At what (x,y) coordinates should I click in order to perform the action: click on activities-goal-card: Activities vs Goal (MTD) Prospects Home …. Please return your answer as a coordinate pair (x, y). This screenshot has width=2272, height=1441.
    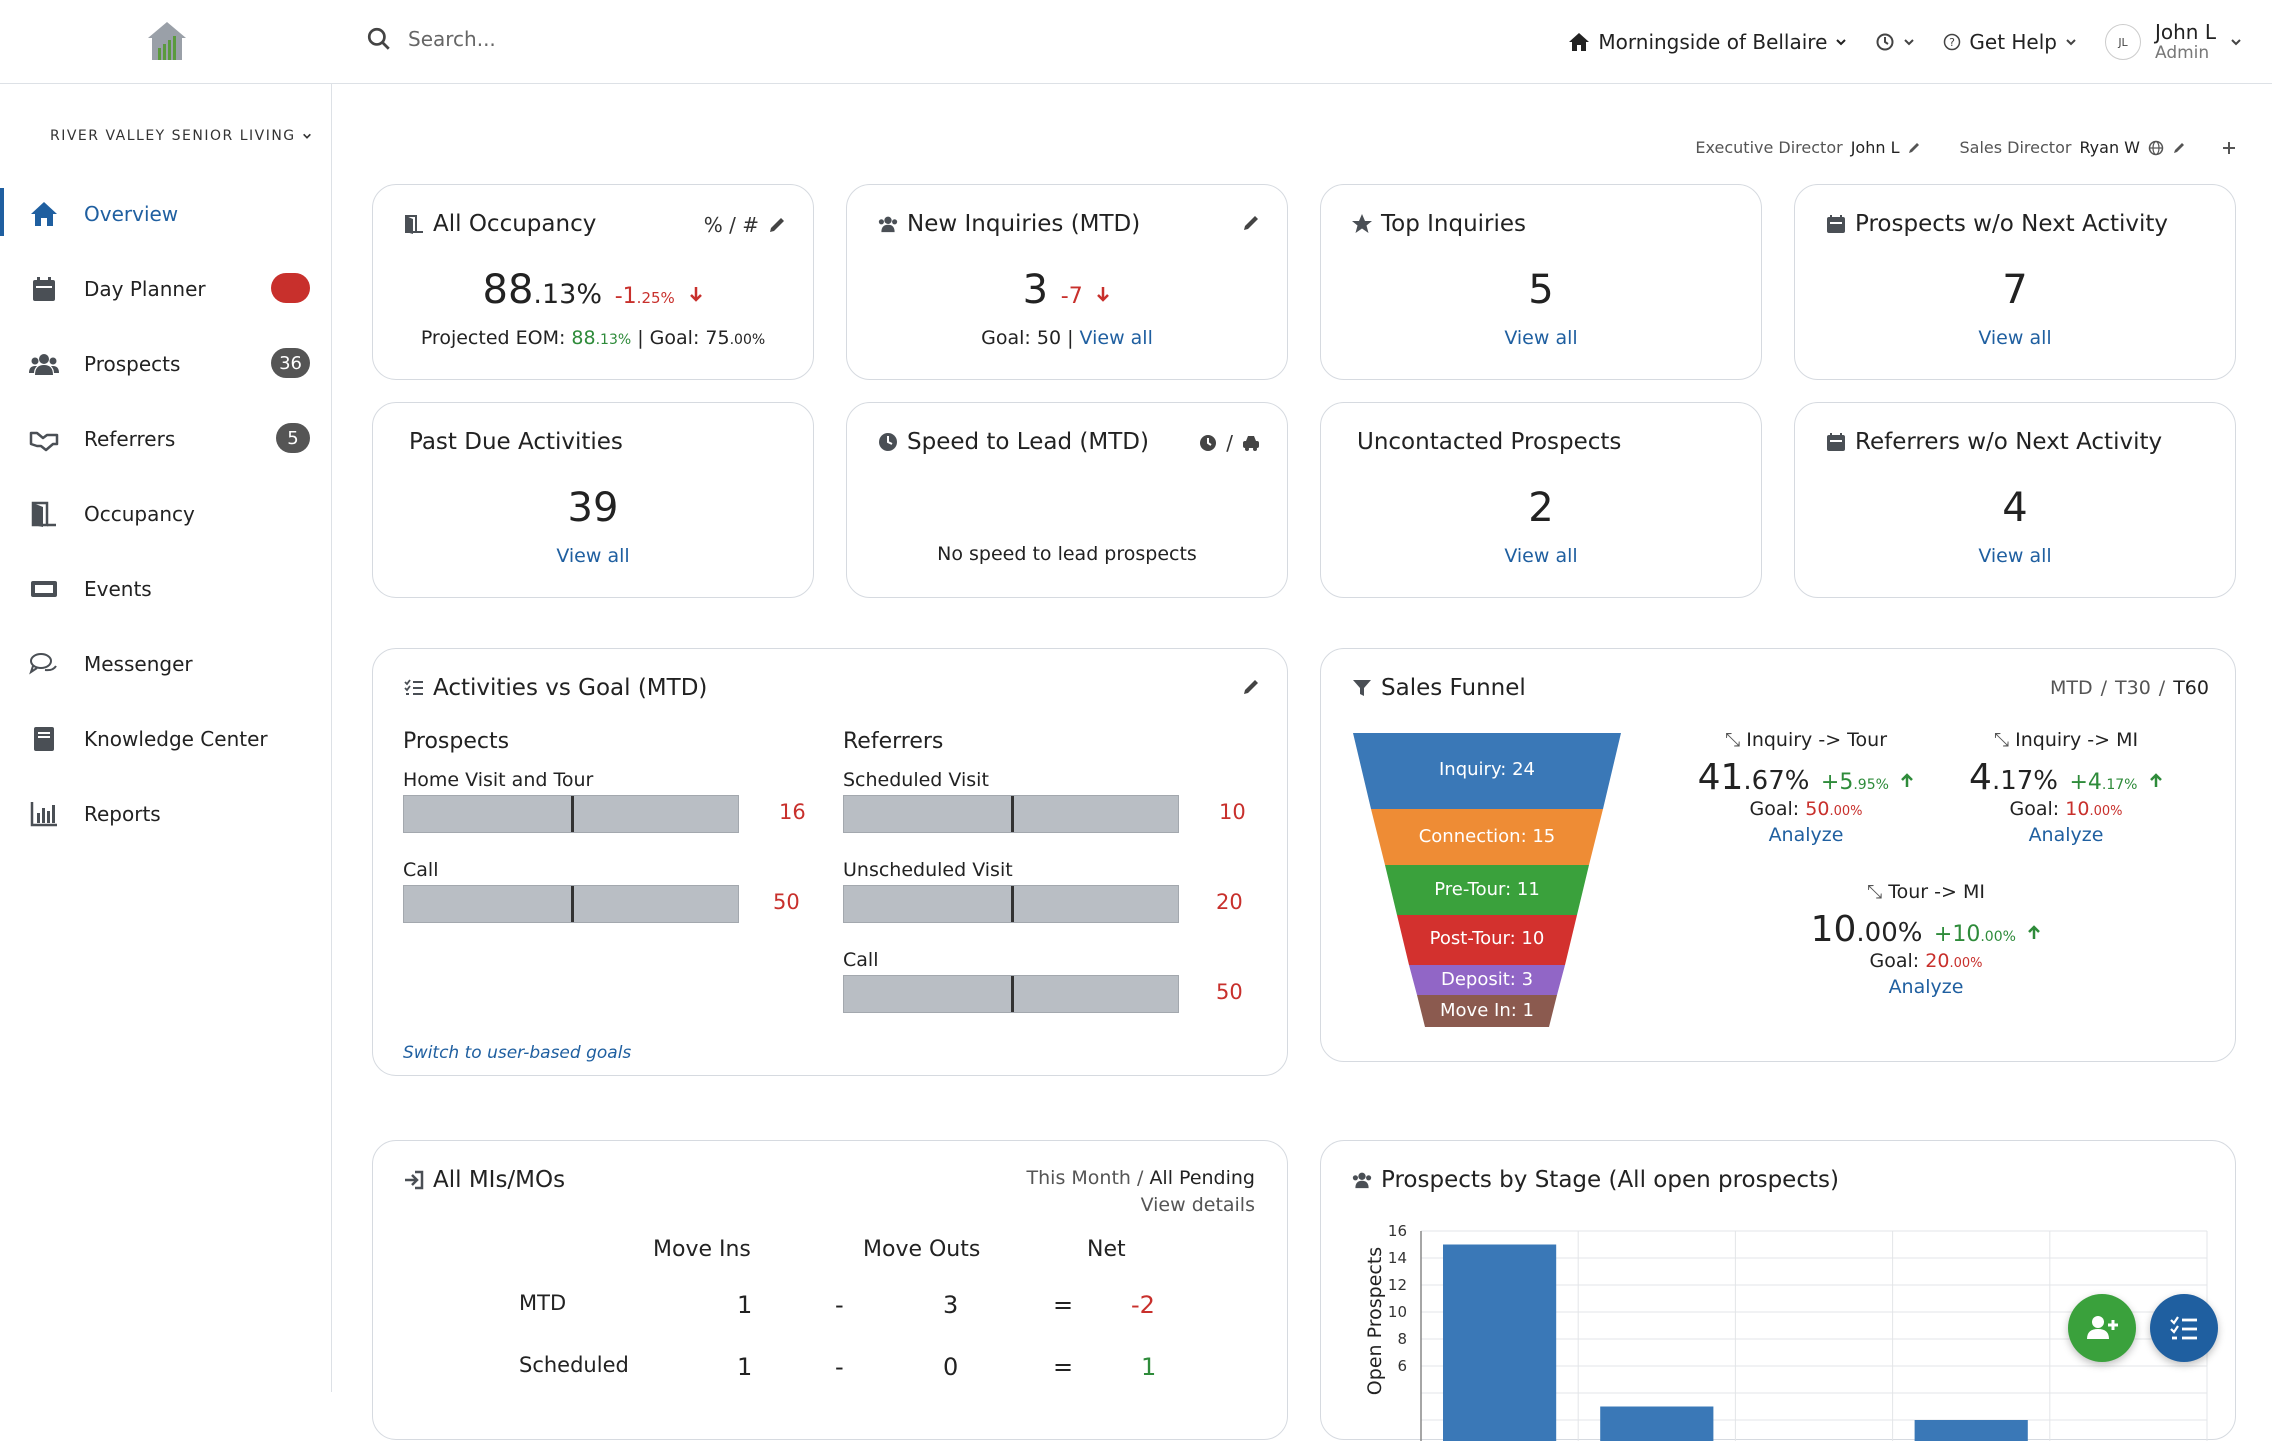
    Looking at the image, I should click on (830, 862).